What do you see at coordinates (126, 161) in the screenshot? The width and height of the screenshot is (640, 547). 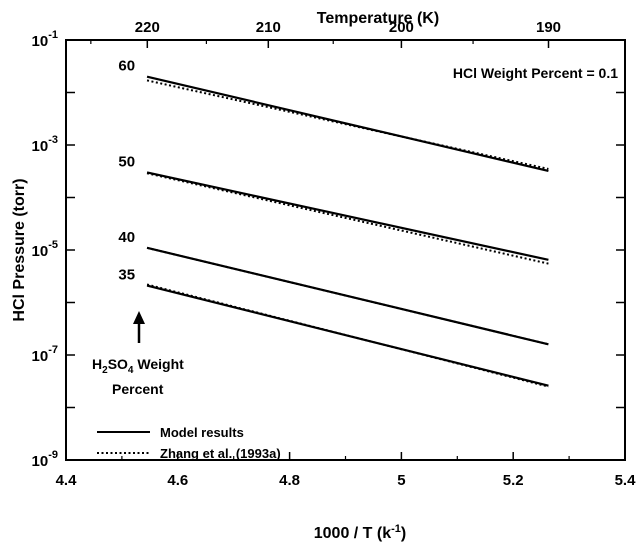 I see `curve-label-50: 50` at bounding box center [126, 161].